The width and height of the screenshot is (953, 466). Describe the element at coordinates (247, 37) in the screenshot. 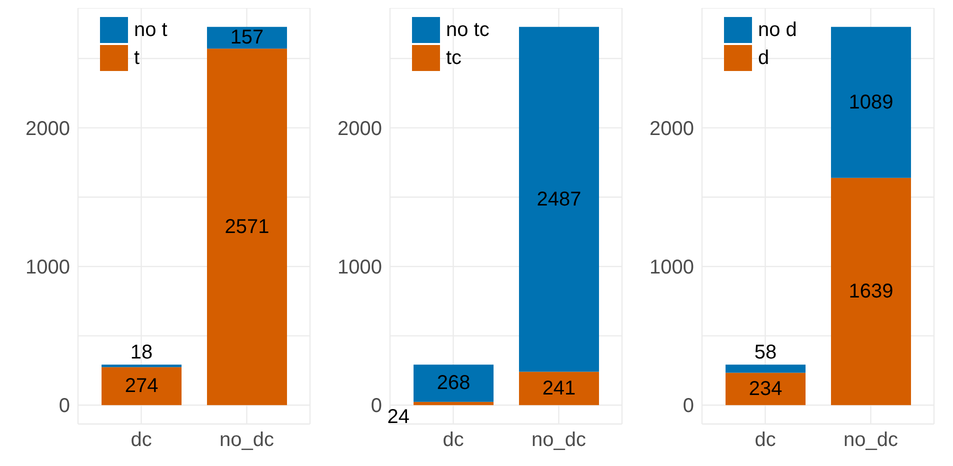

I see `data-label: 157` at that location.